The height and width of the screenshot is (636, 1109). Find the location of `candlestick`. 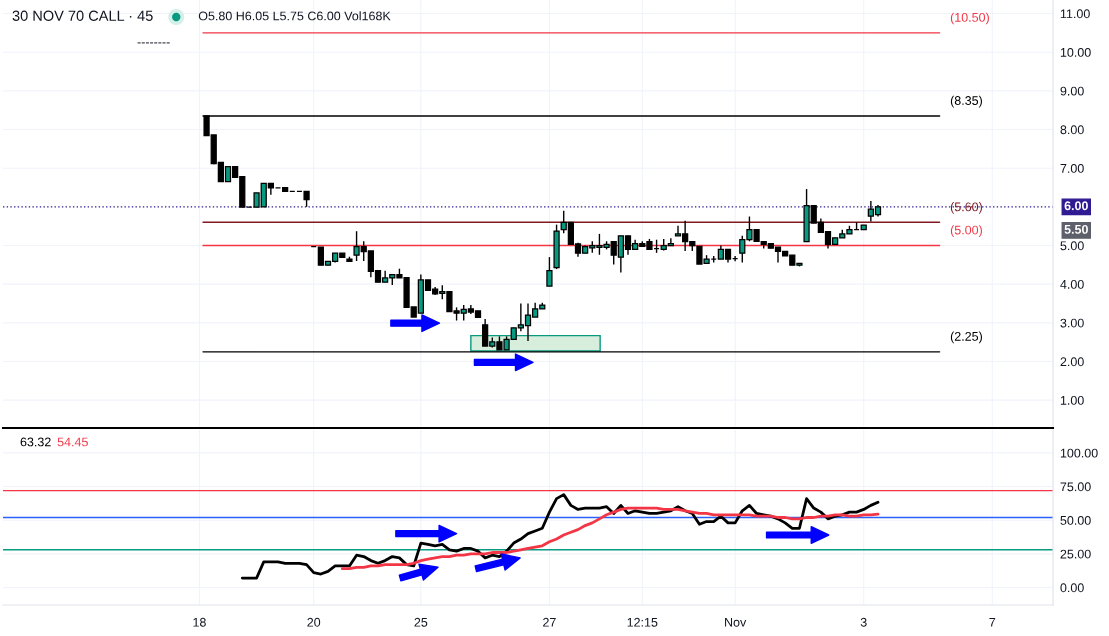

candlestick is located at coordinates (549, 271).